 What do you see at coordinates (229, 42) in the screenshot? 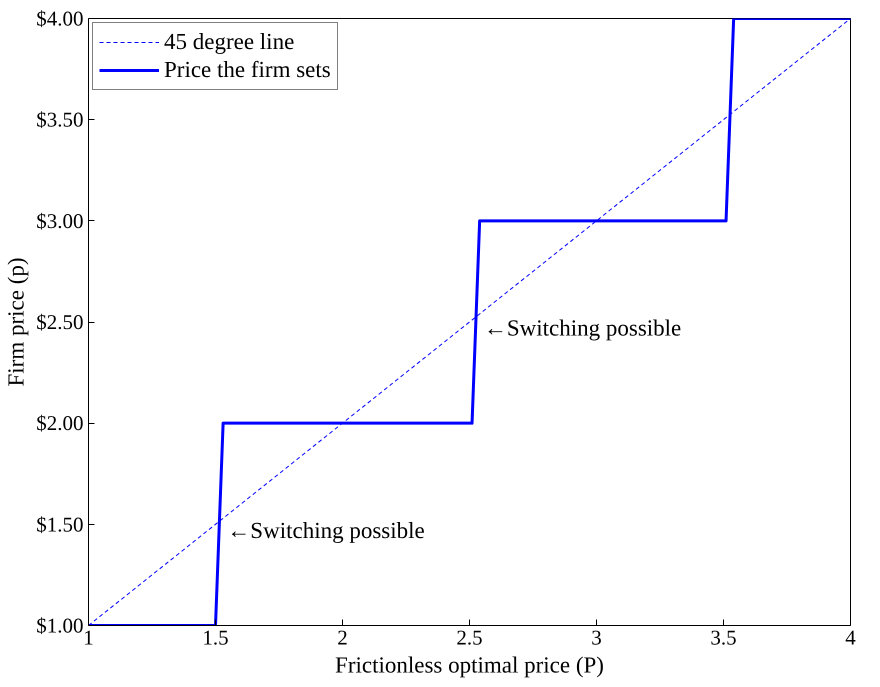
I see `legend-label: 45 degree line` at bounding box center [229, 42].